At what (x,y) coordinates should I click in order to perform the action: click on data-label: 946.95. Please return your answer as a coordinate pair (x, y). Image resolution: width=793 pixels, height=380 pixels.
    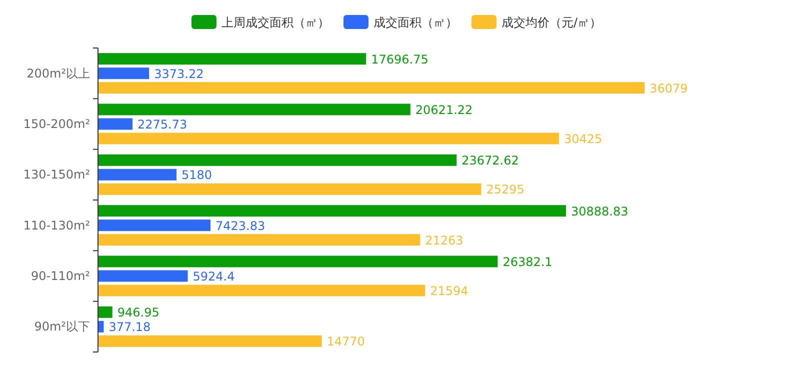
    Looking at the image, I should click on (138, 313).